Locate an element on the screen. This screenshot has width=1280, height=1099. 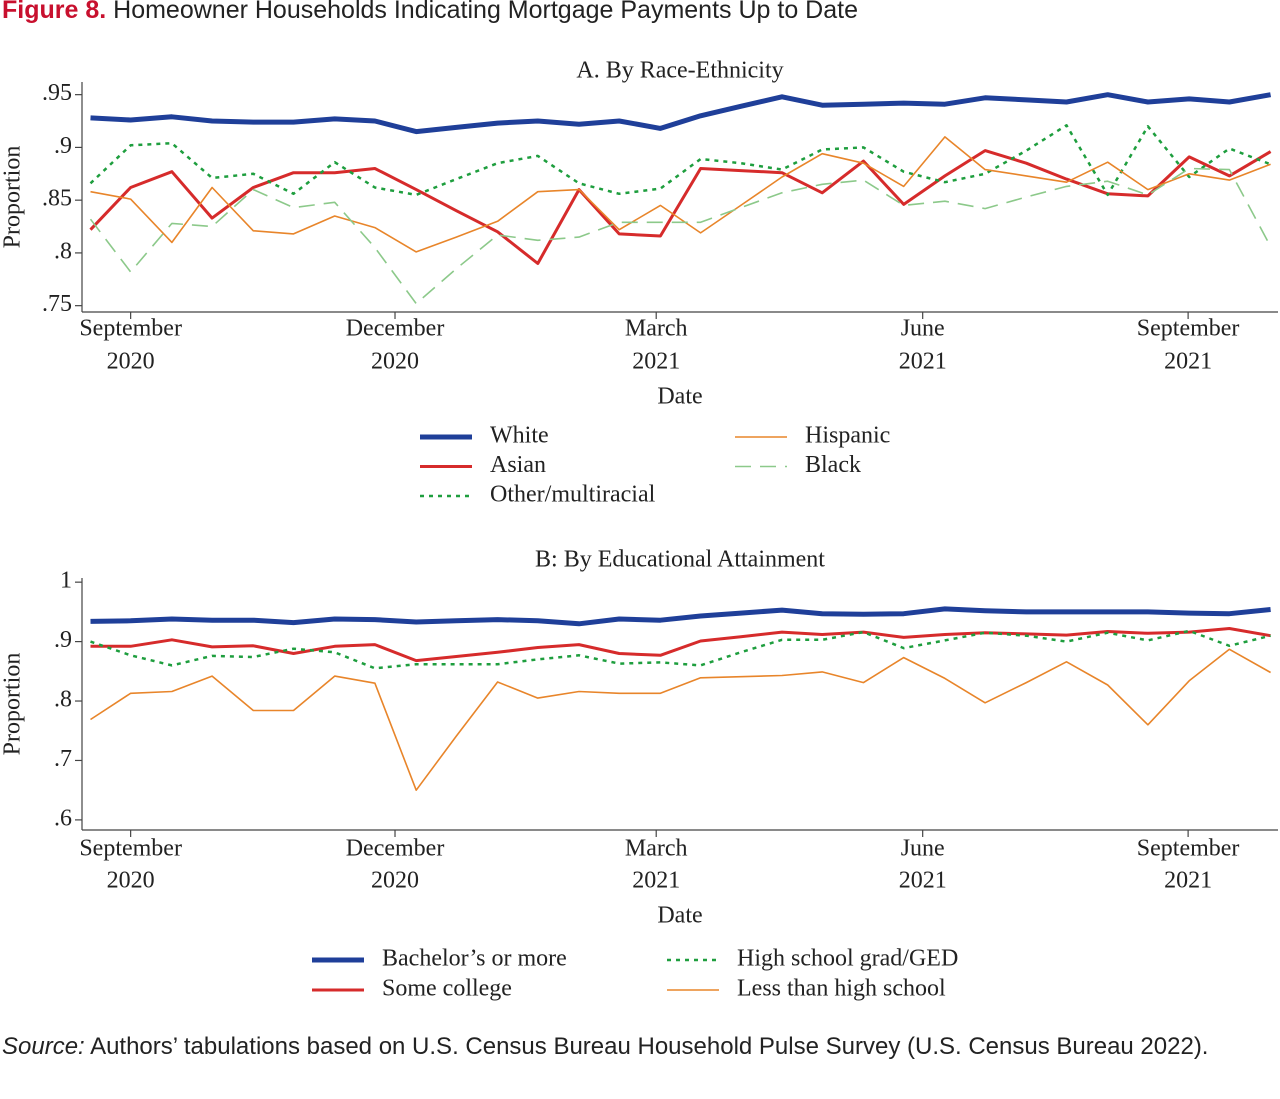
legend-label: Hispanic is located at coordinates (847, 436).